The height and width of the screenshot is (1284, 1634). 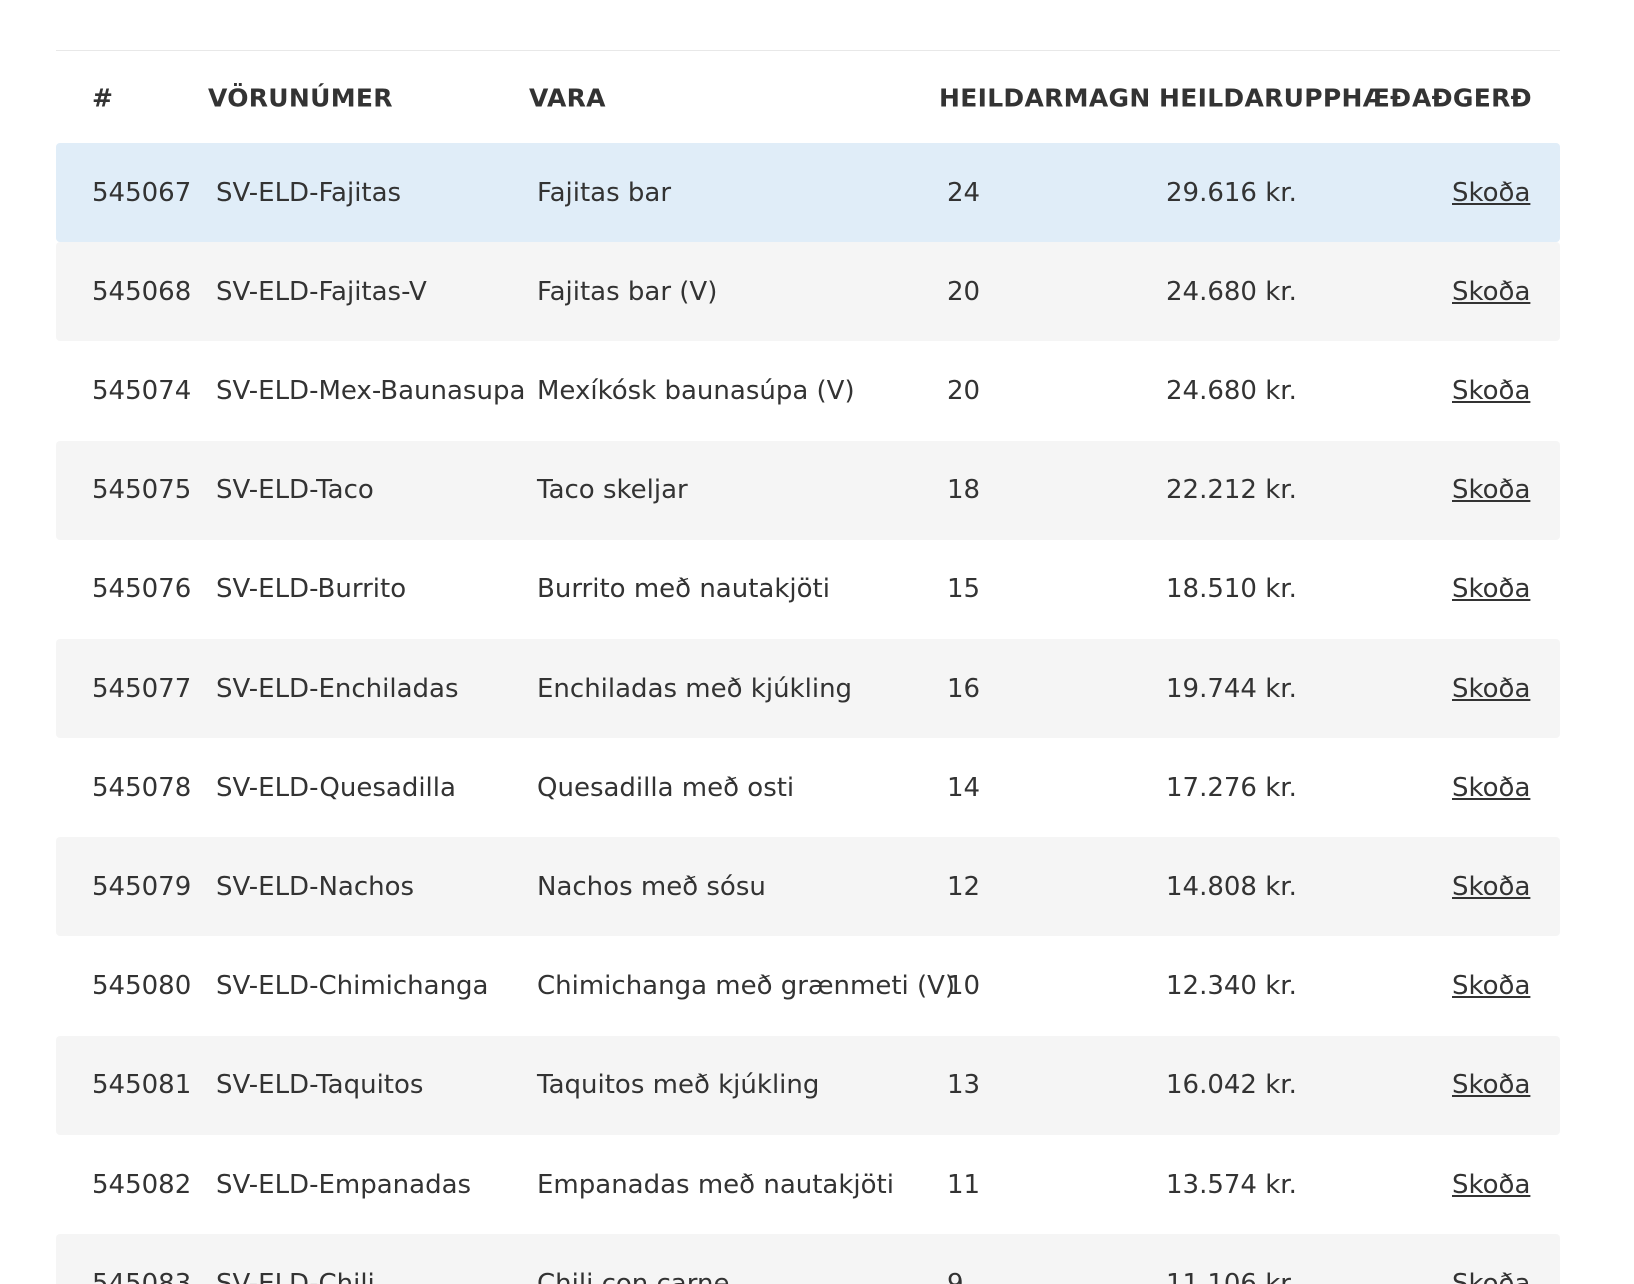 I want to click on total-quantity: 14, so click(x=964, y=787).